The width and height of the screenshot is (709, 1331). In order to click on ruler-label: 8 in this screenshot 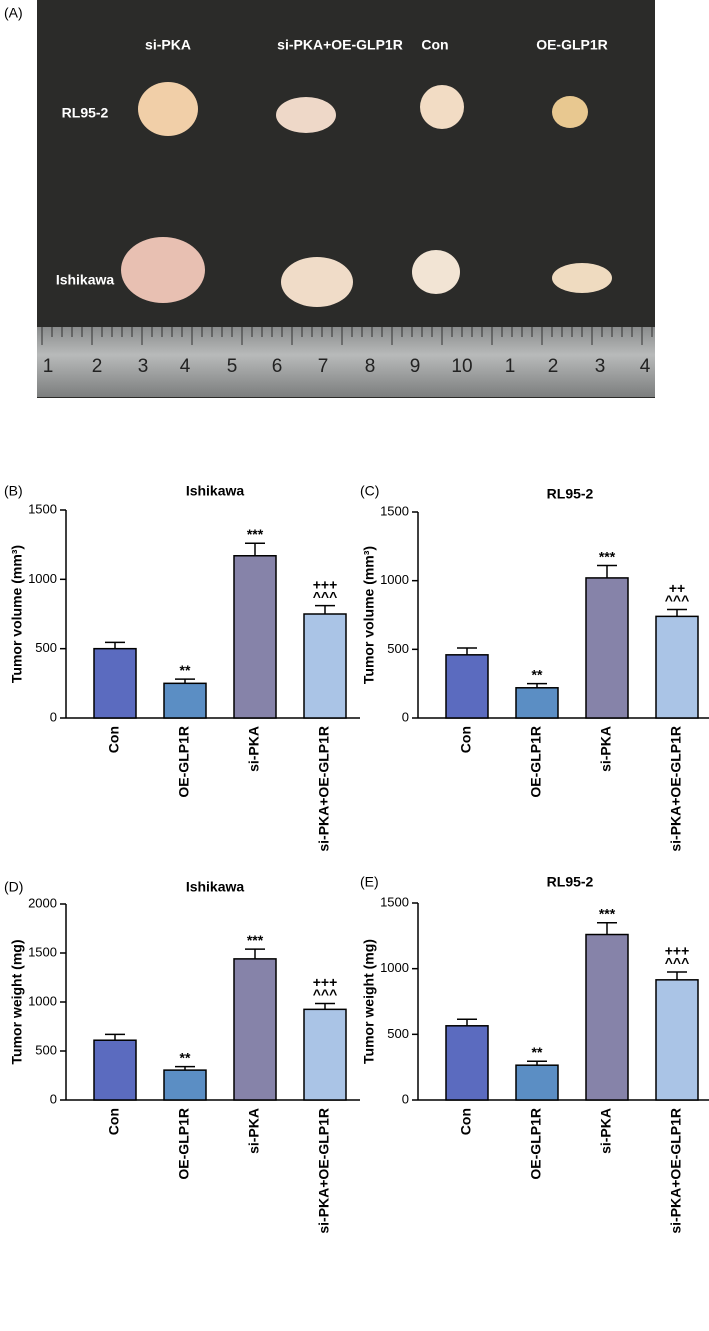, I will do `click(370, 366)`.